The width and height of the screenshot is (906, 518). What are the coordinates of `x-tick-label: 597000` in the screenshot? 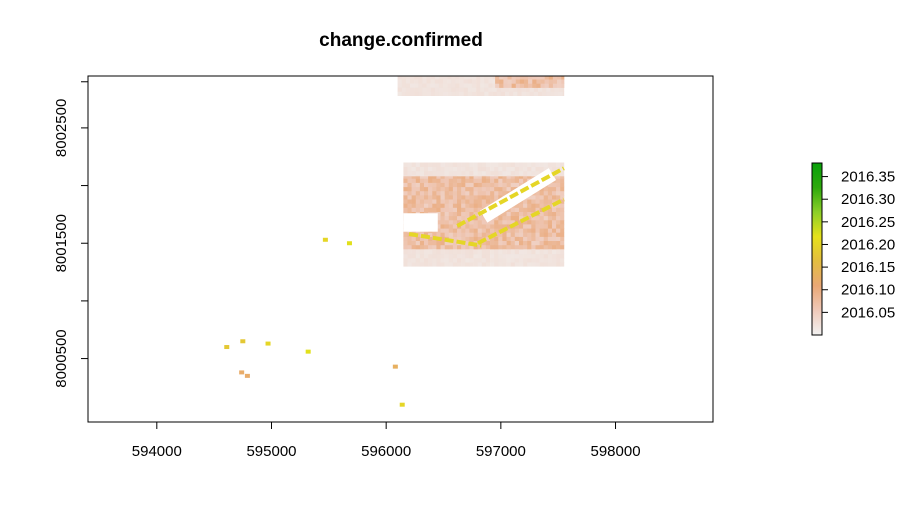 It's located at (501, 451).